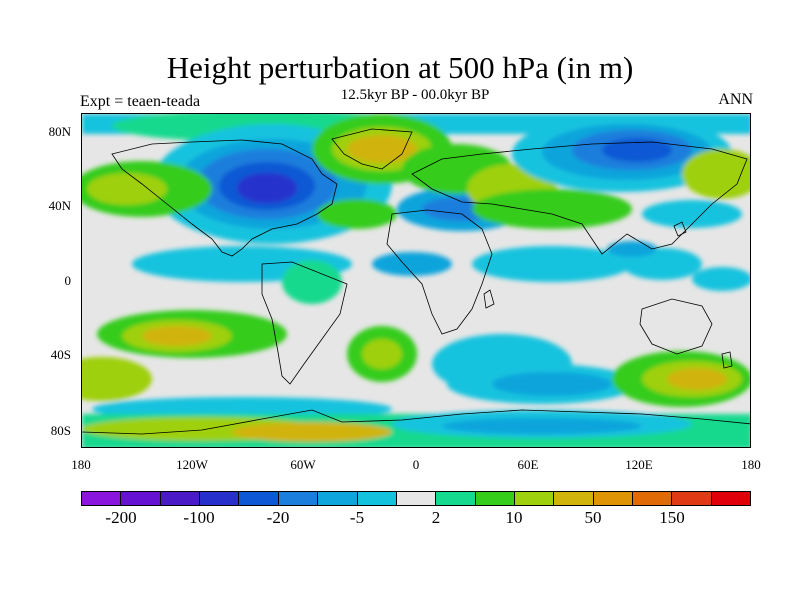 This screenshot has width=800, height=600. I want to click on plot-subtitle: 12.5kyr BP - 00.0kyr BP, so click(415, 95).